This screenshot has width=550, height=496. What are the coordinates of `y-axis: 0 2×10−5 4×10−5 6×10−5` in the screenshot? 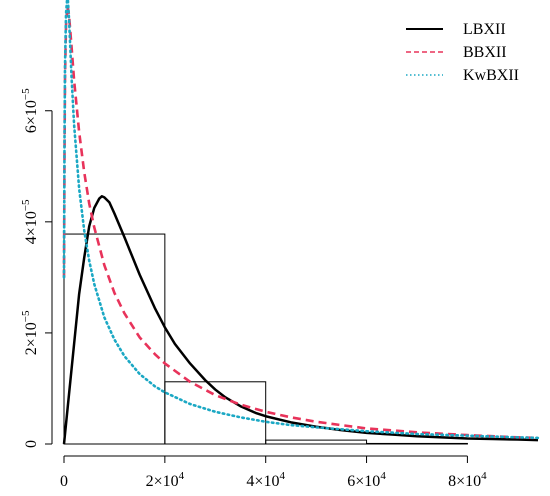 It's located at (36, 268).